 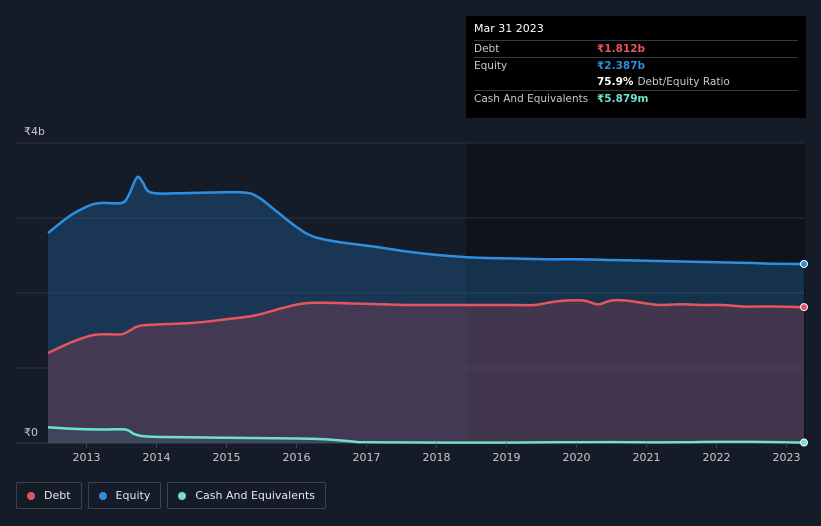 I want to click on x-tick-label: 2022, so click(x=717, y=457).